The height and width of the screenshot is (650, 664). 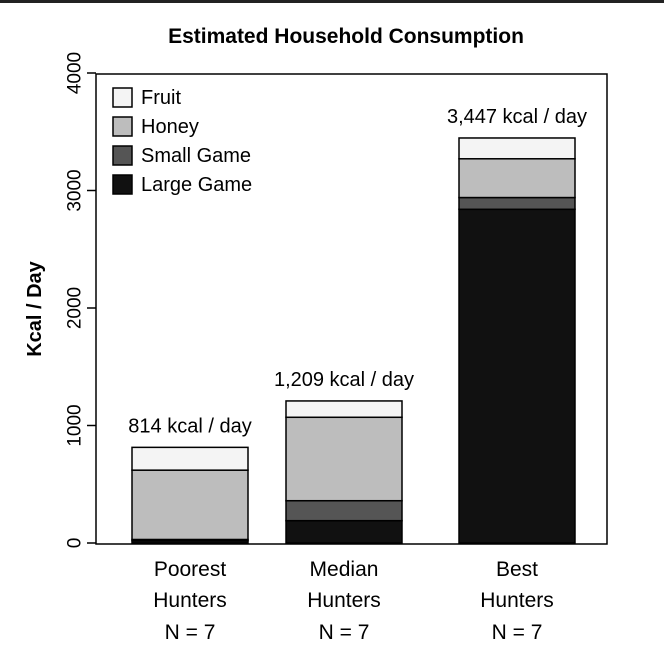 I want to click on y-tick-label: 4000, so click(x=75, y=73).